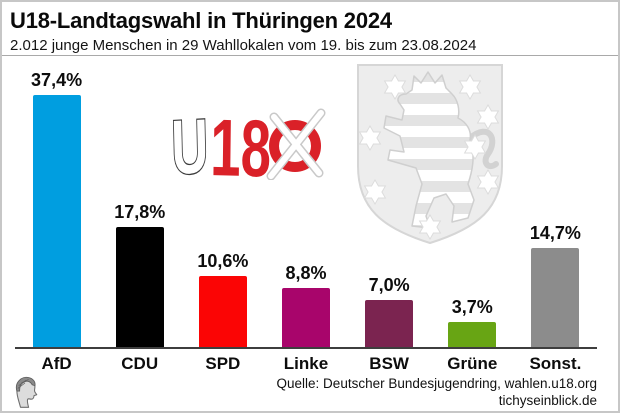  I want to click on bar-column-grüne: 3,7%, so click(472, 202).